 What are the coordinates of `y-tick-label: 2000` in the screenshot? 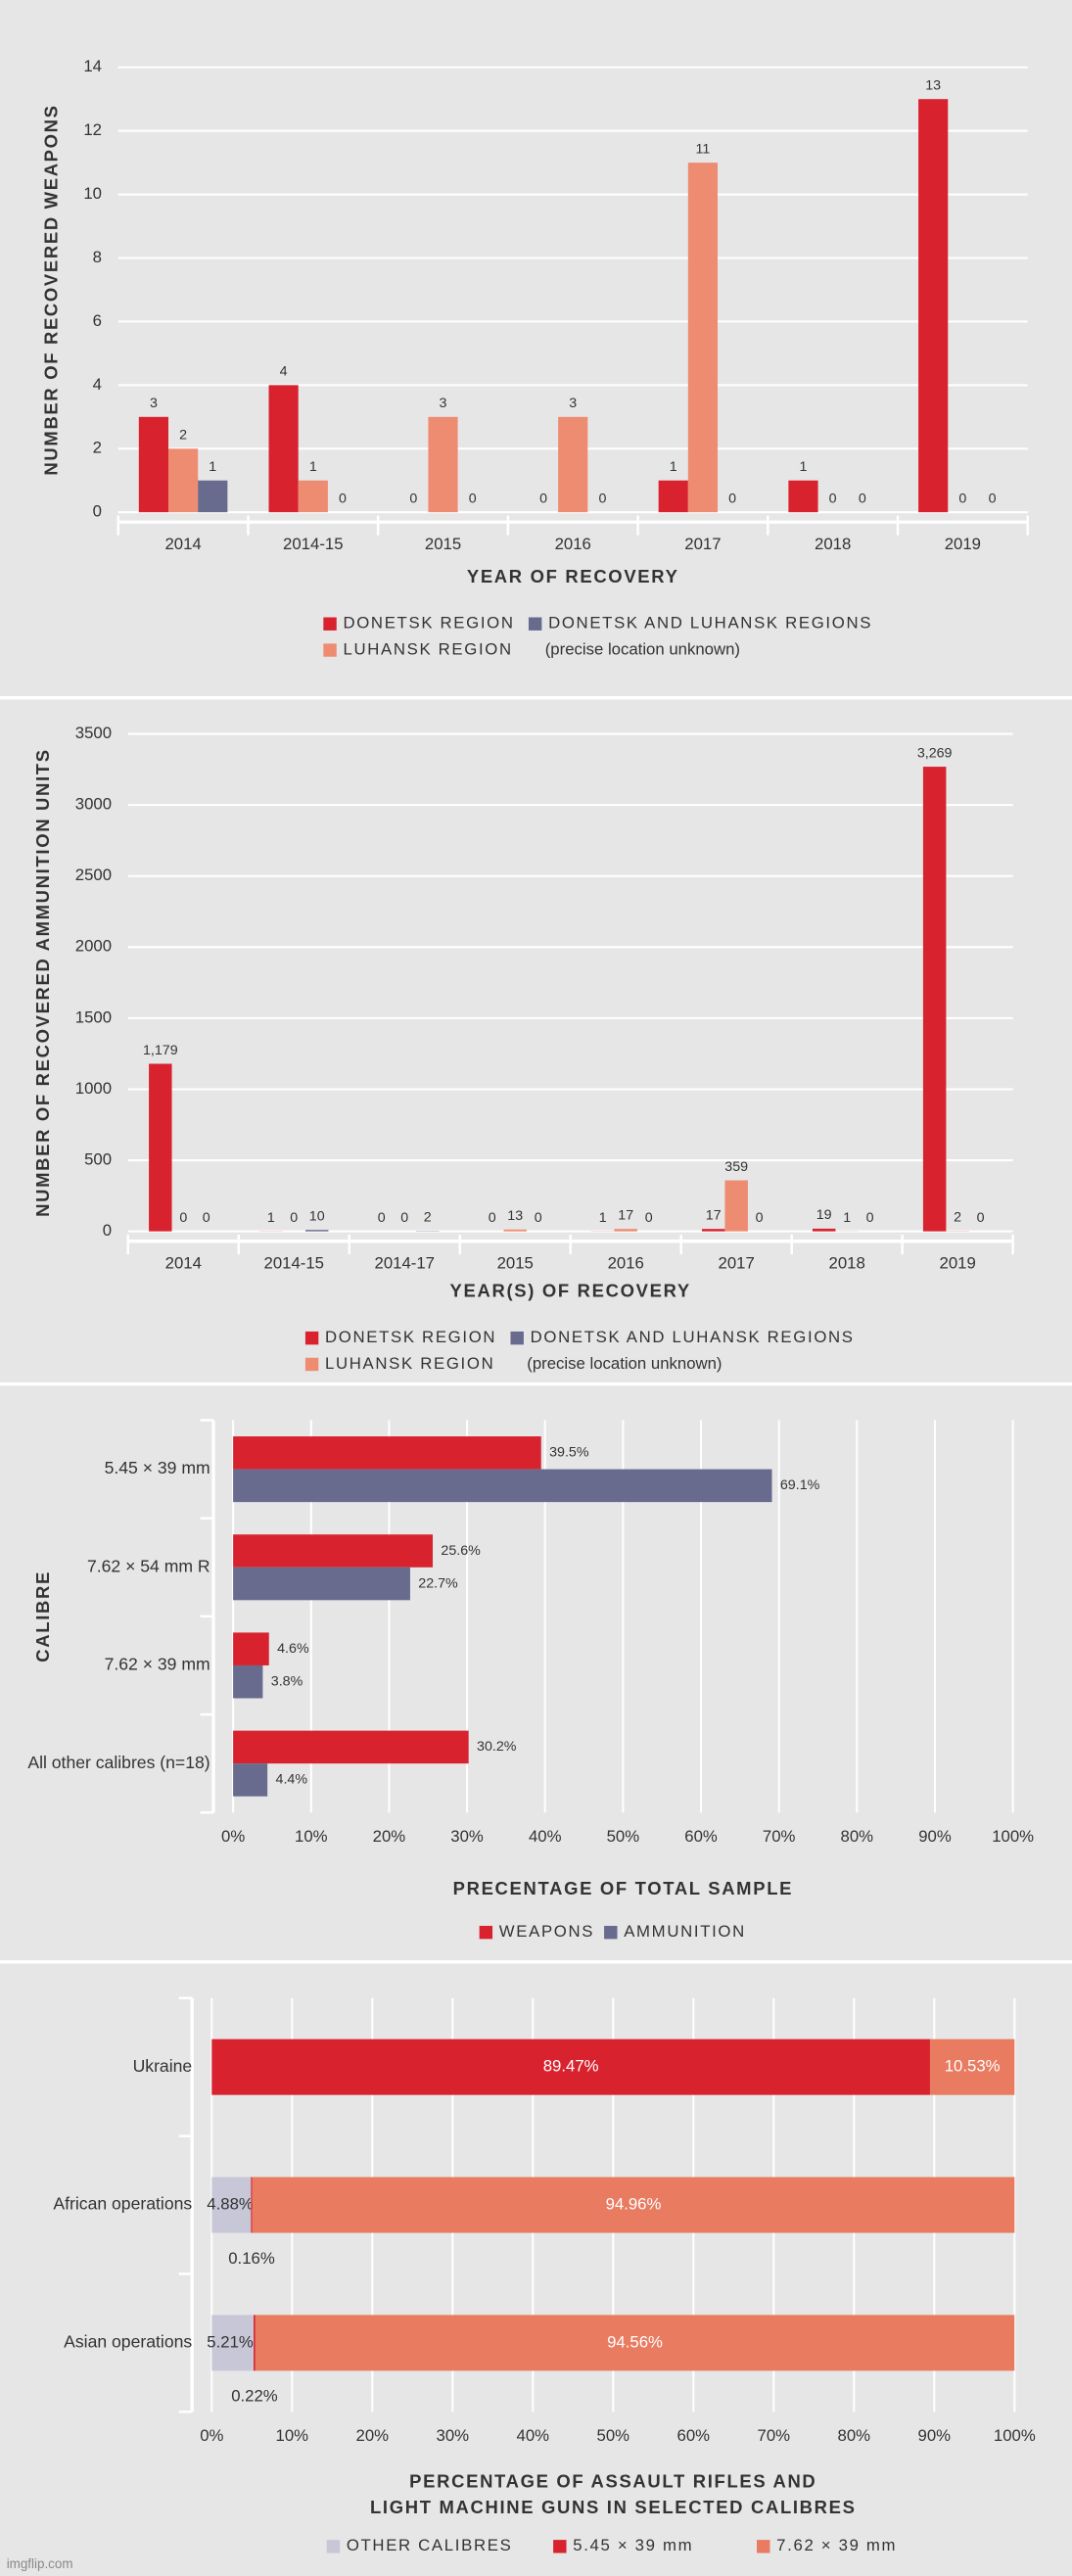 It's located at (93, 947).